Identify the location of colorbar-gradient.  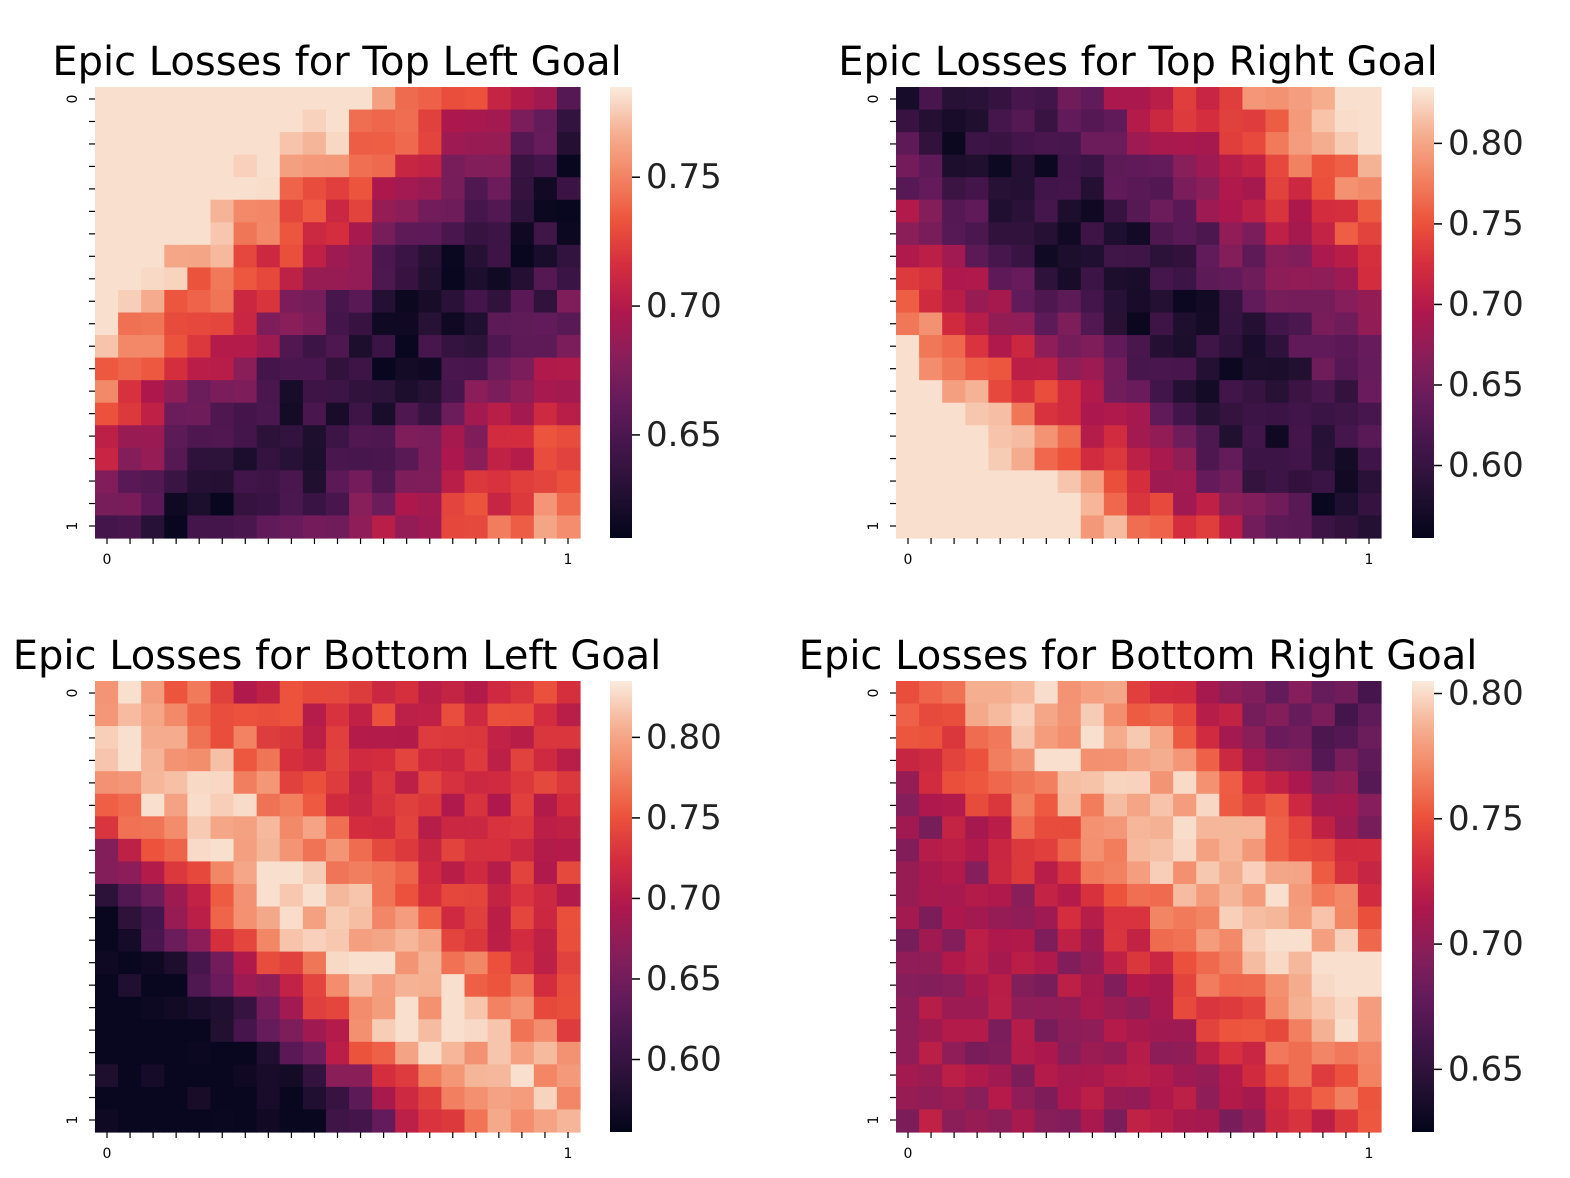
(1423, 906).